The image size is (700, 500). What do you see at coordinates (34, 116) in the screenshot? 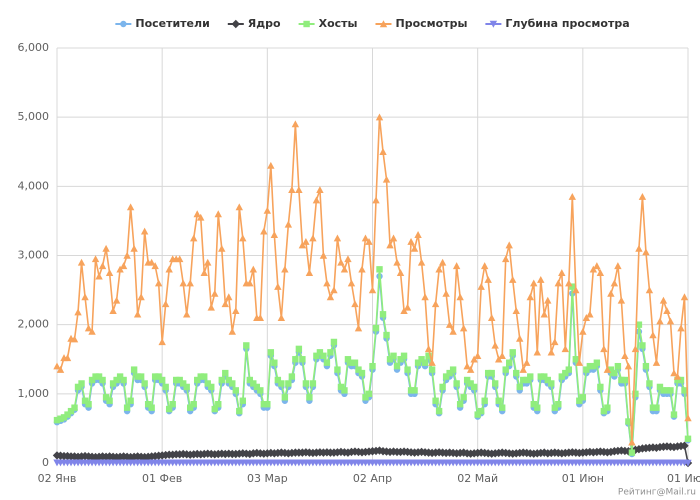
I see `y-tick-label: 5,000` at bounding box center [34, 116].